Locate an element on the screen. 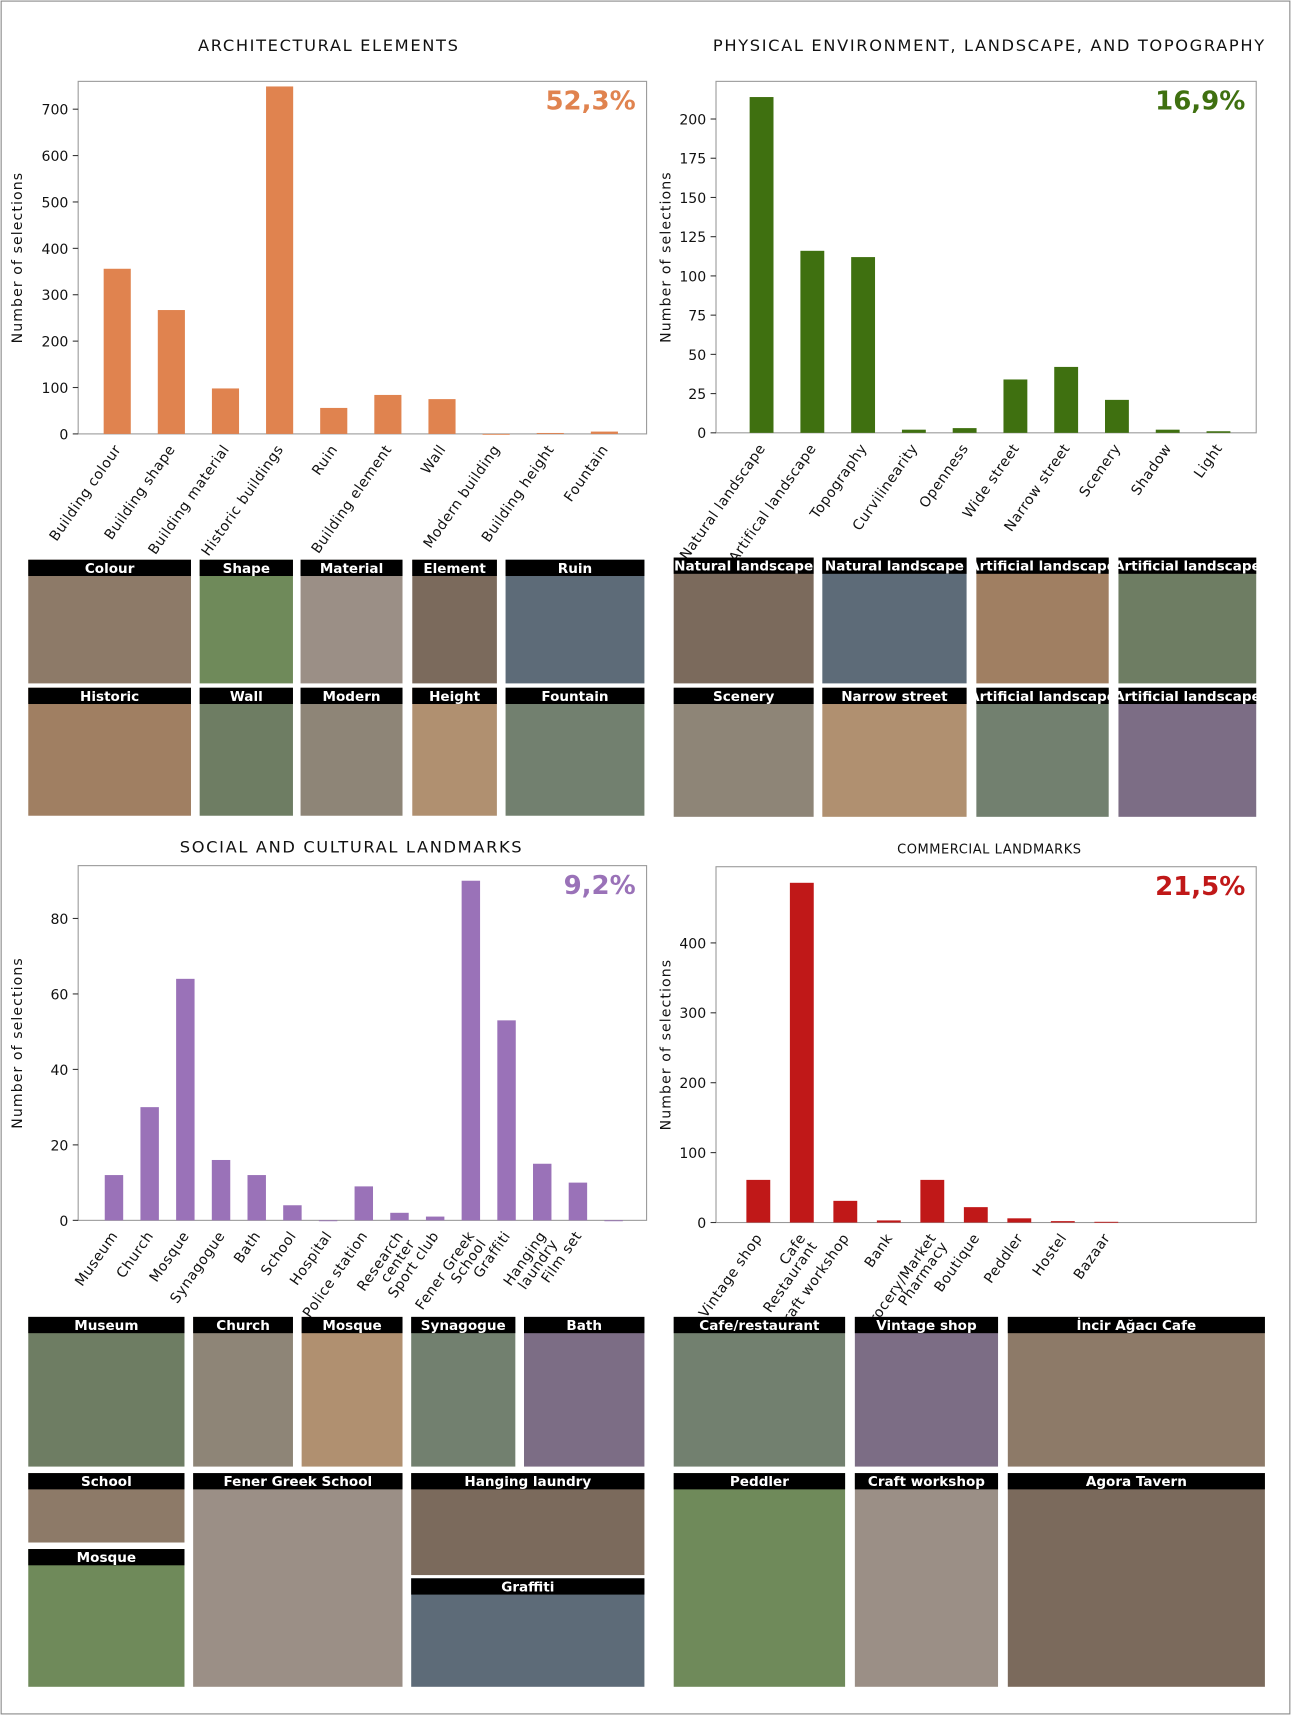  photo-caption: Wall is located at coordinates (246, 697).